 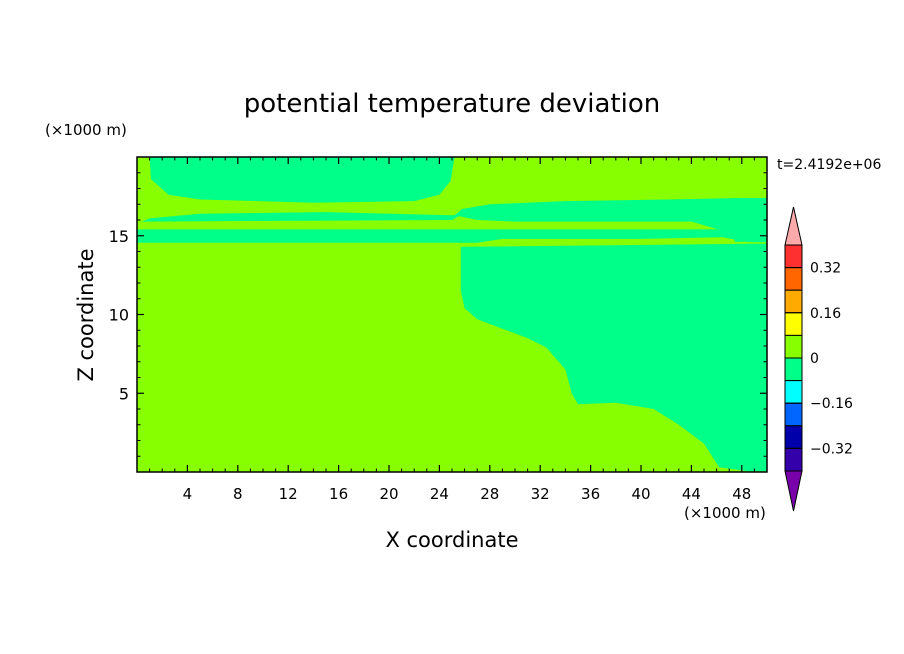 What do you see at coordinates (831, 404) in the screenshot?
I see `colorbar-label: −0.16` at bounding box center [831, 404].